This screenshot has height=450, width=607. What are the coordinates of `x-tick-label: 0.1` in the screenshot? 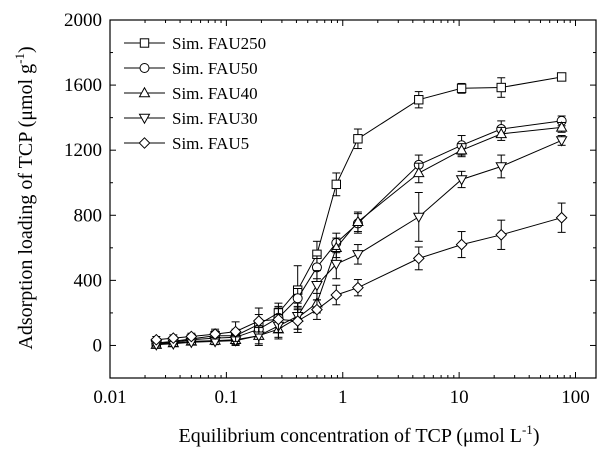 It's located at (227, 397).